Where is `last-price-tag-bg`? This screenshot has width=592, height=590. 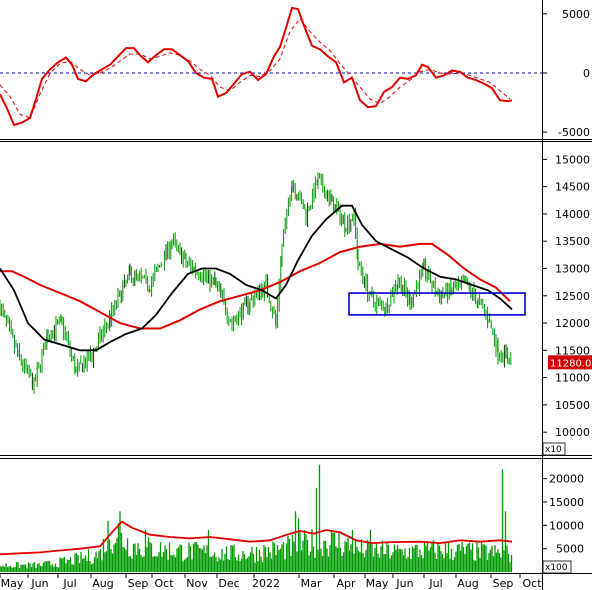
last-price-tag-bg is located at coordinates (570, 362).